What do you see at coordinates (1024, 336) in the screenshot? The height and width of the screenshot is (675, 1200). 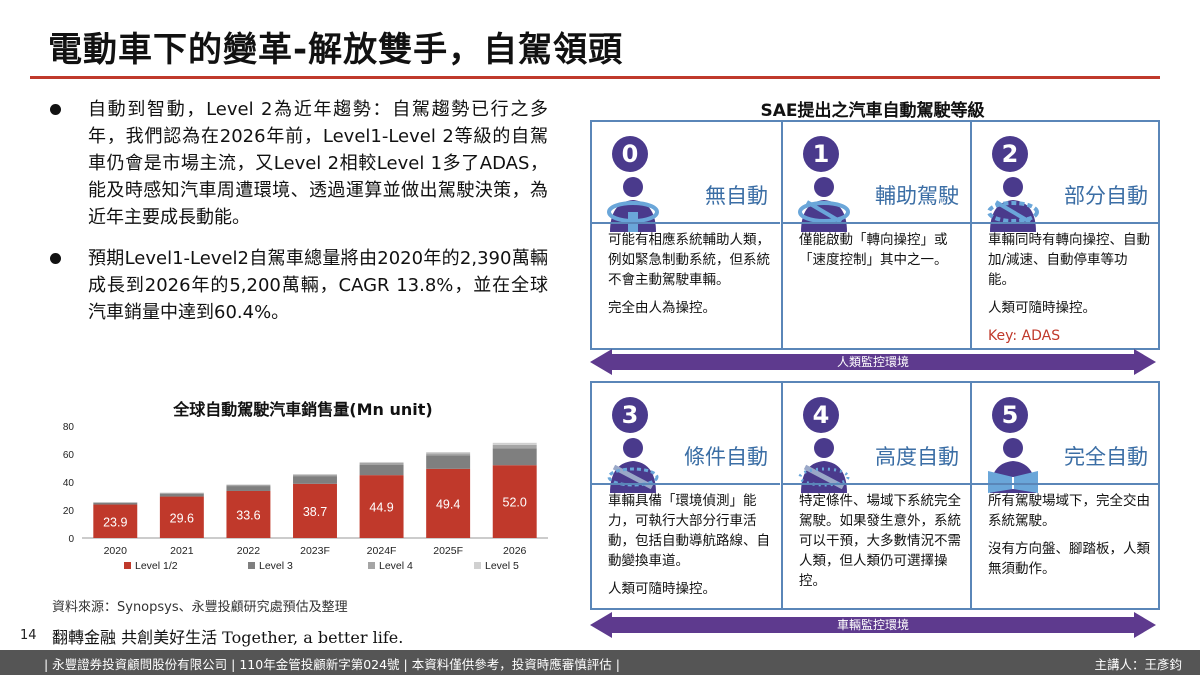 I see `key-note: Key: ADAS` at bounding box center [1024, 336].